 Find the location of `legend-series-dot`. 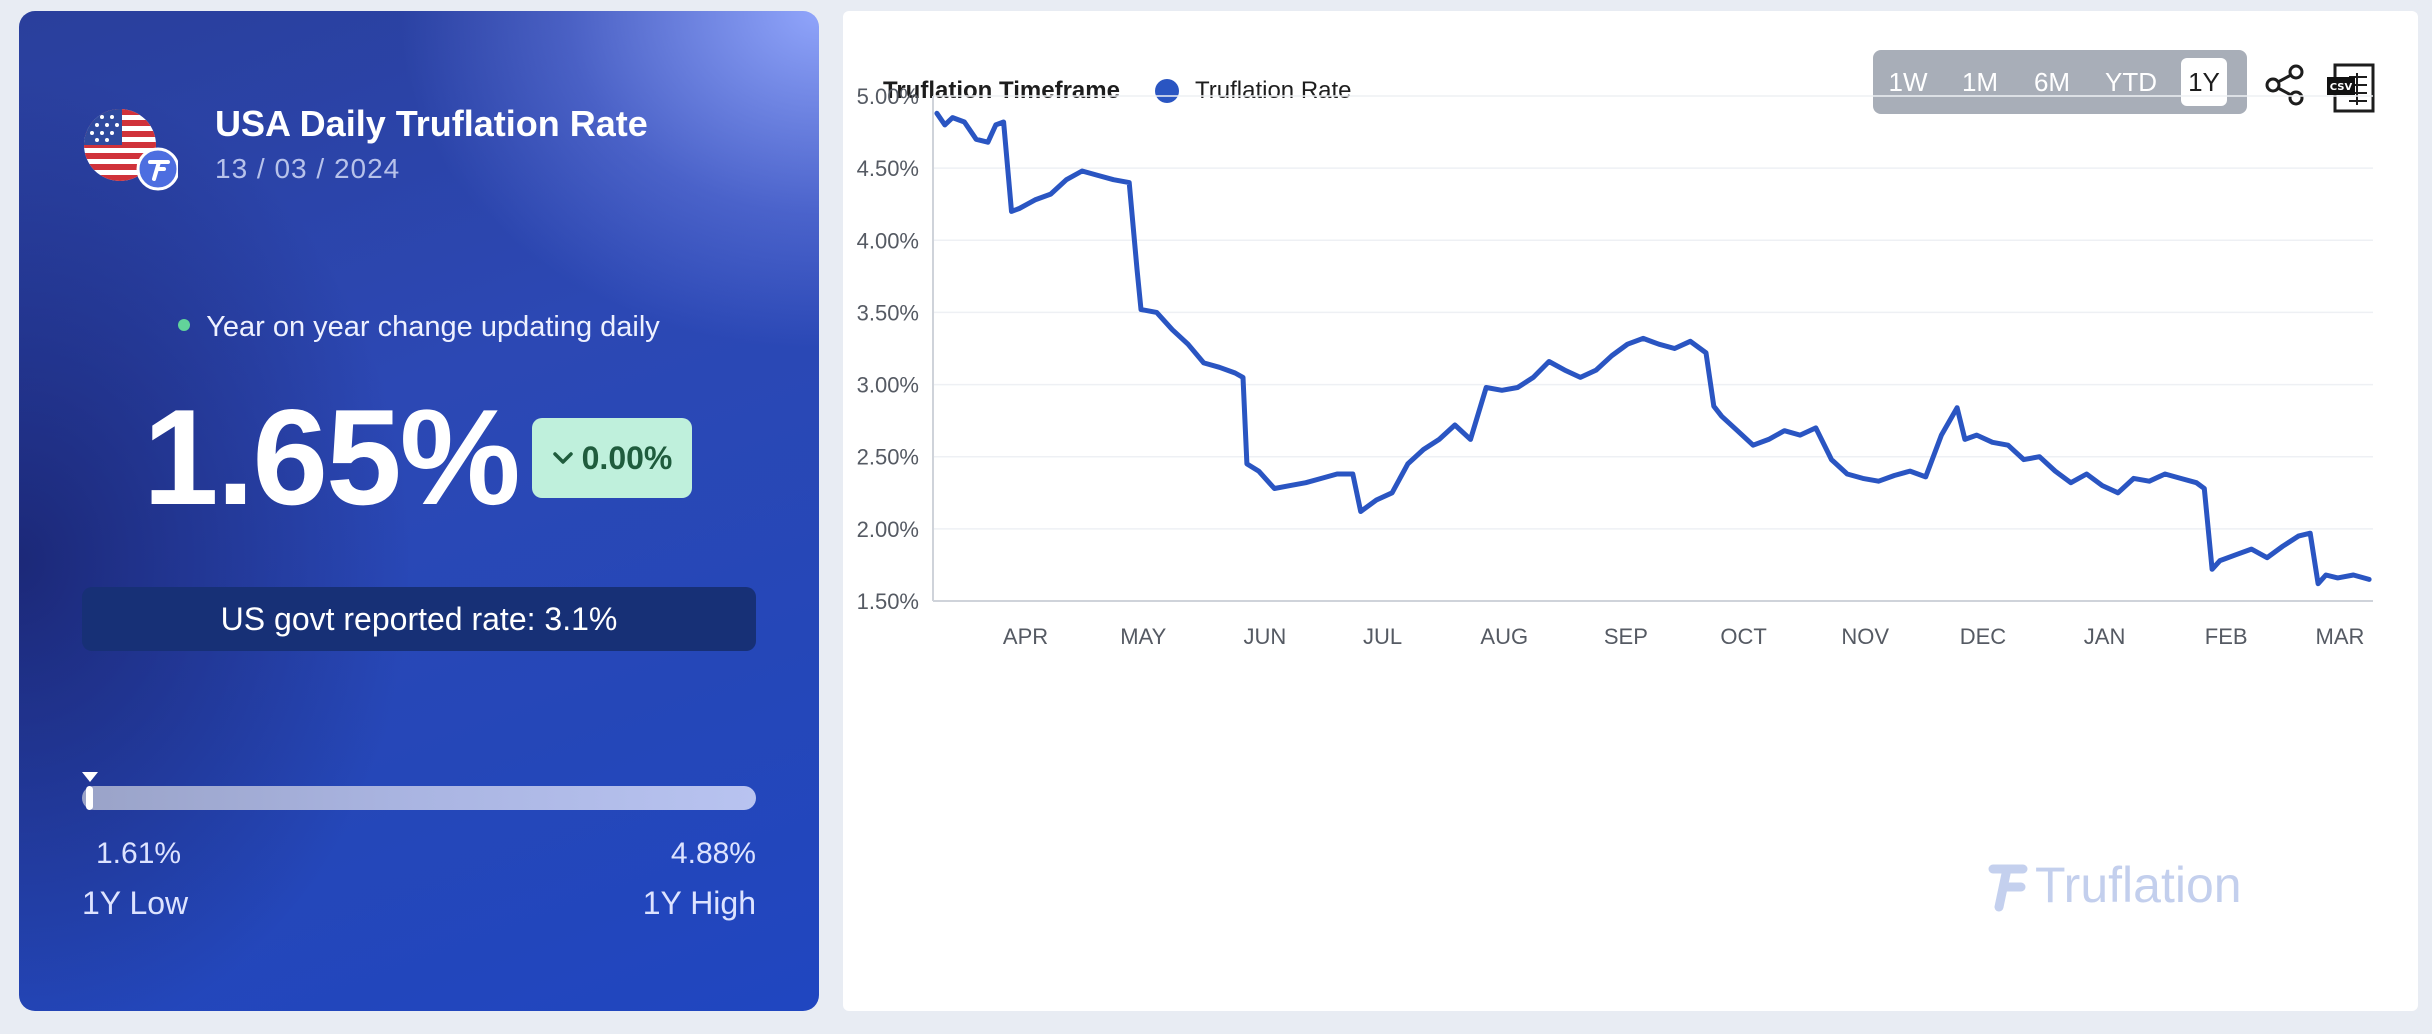

legend-series-dot is located at coordinates (1167, 91).